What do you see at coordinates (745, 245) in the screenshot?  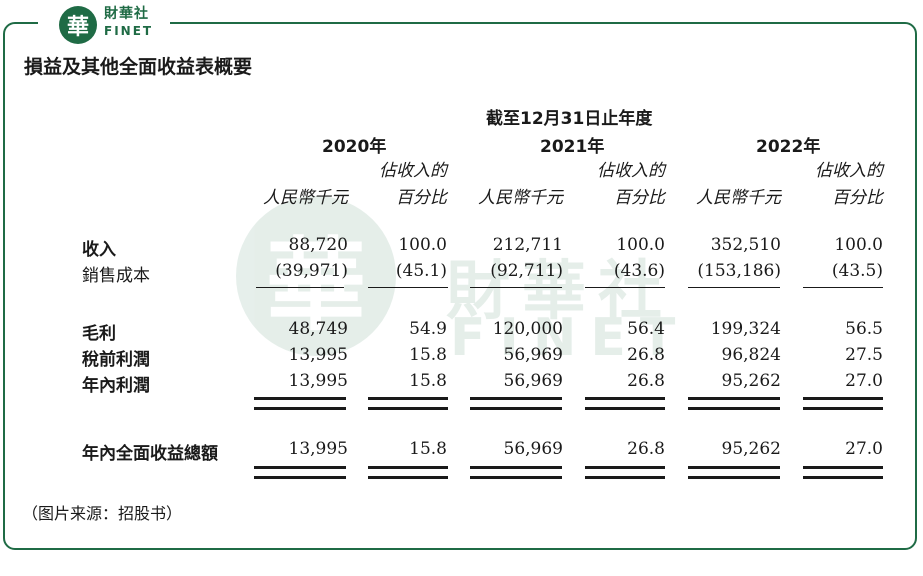 I see `table-cell: 352,510` at bounding box center [745, 245].